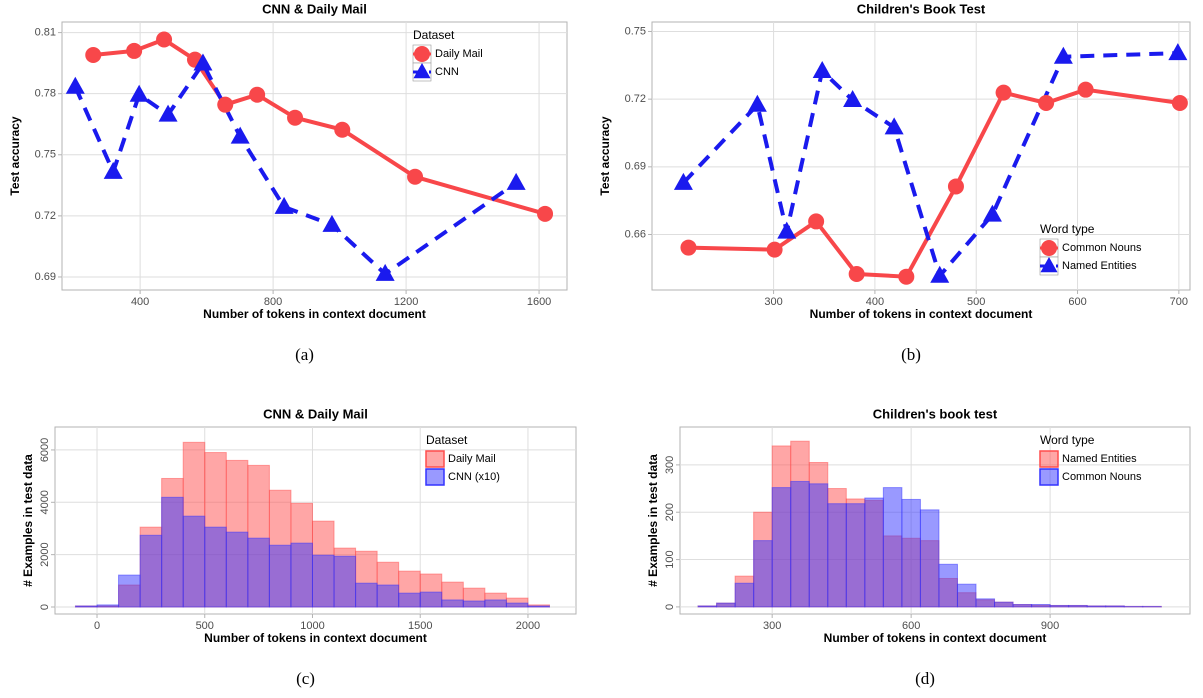 This screenshot has width=1203, height=698. What do you see at coordinates (1099, 266) in the screenshot?
I see `legend-label: Named Entities` at bounding box center [1099, 266].